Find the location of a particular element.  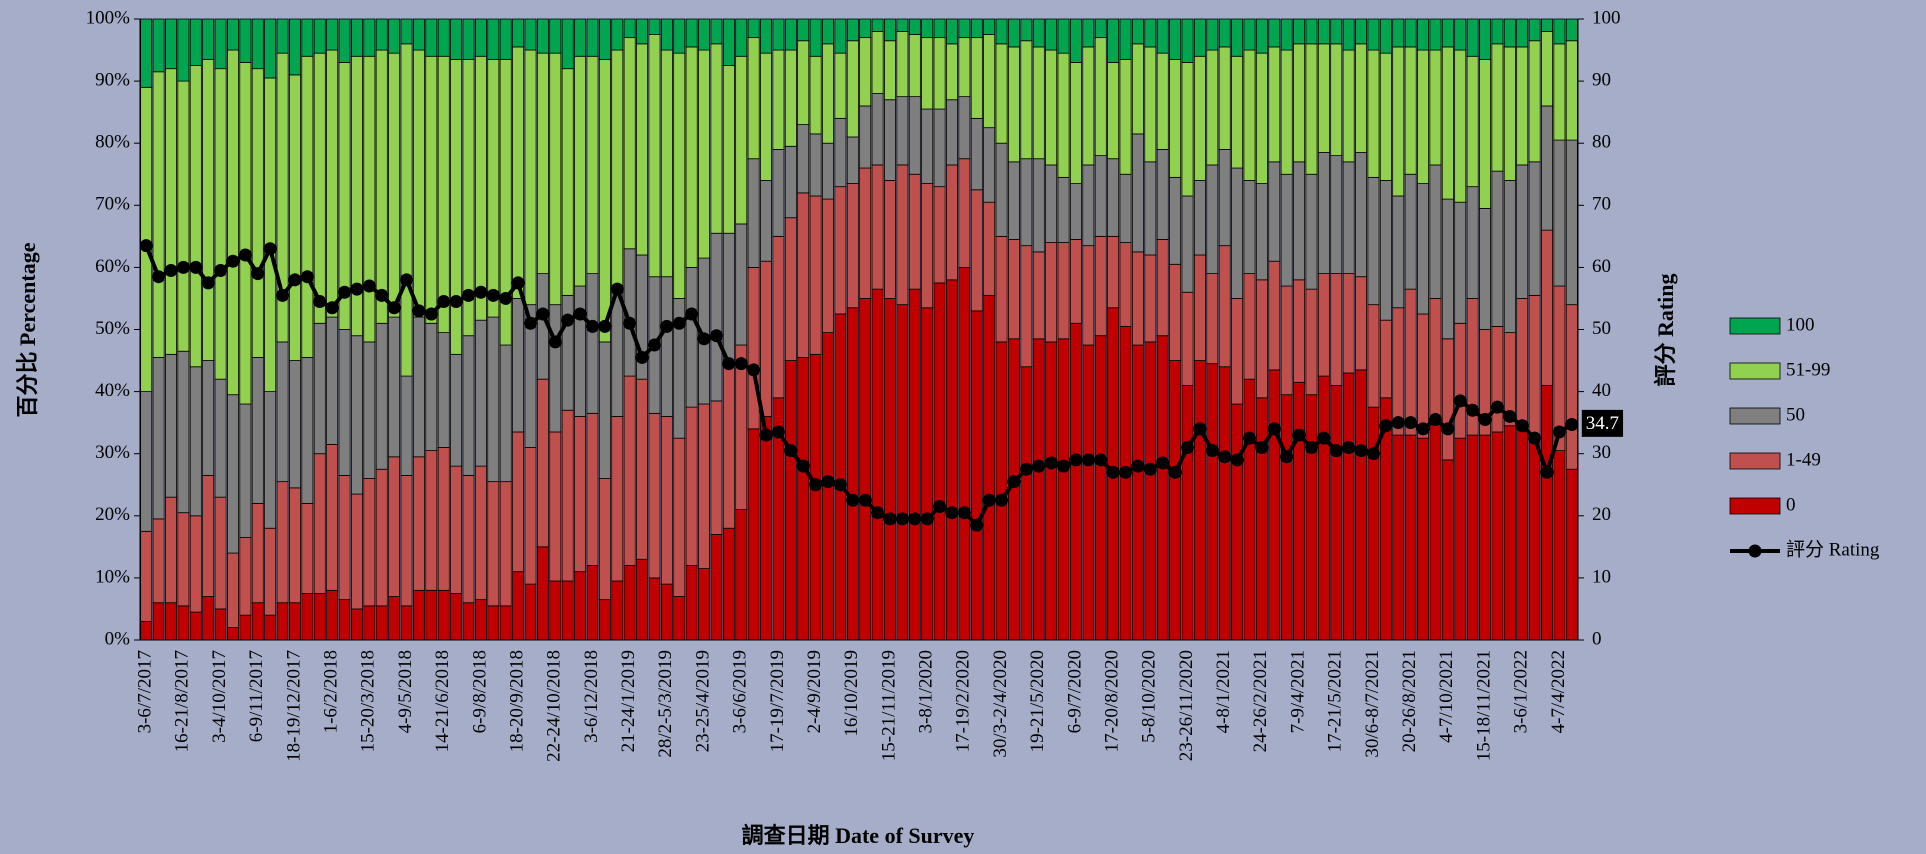

x-tick-label: 17-20/8/2020 is located at coordinates (1111, 701).